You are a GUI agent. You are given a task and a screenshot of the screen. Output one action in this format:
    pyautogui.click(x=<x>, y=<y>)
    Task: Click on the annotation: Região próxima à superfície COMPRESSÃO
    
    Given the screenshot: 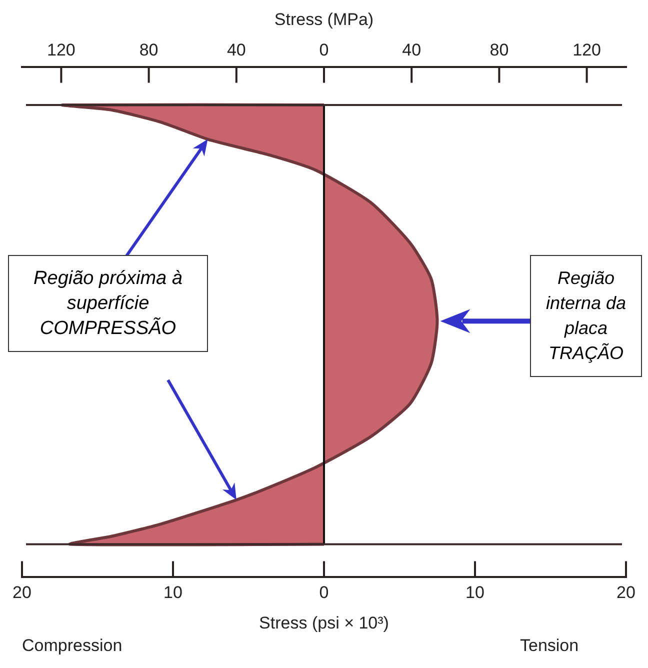 What is the action you would take?
    pyautogui.click(x=108, y=303)
    